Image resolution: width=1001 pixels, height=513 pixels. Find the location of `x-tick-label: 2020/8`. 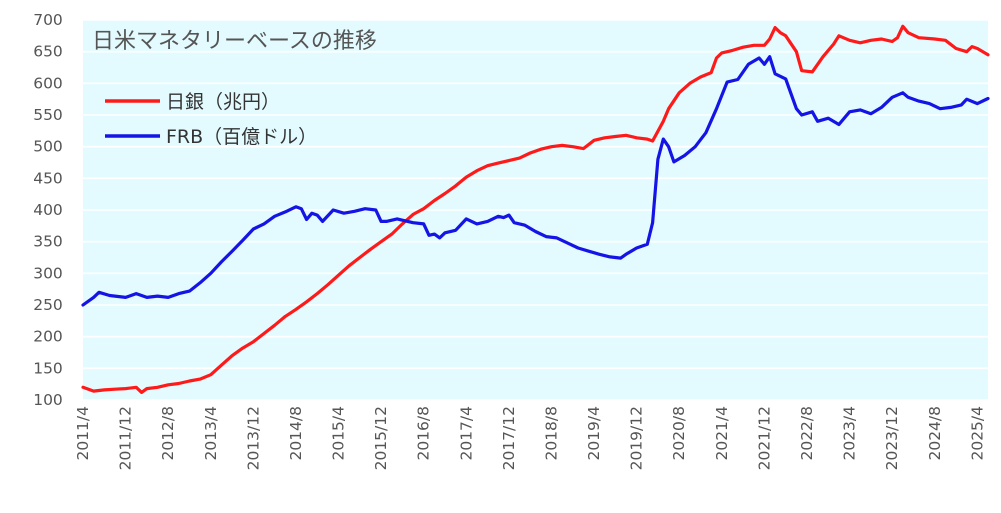

x-tick-label: 2020/8 is located at coordinates (679, 433).